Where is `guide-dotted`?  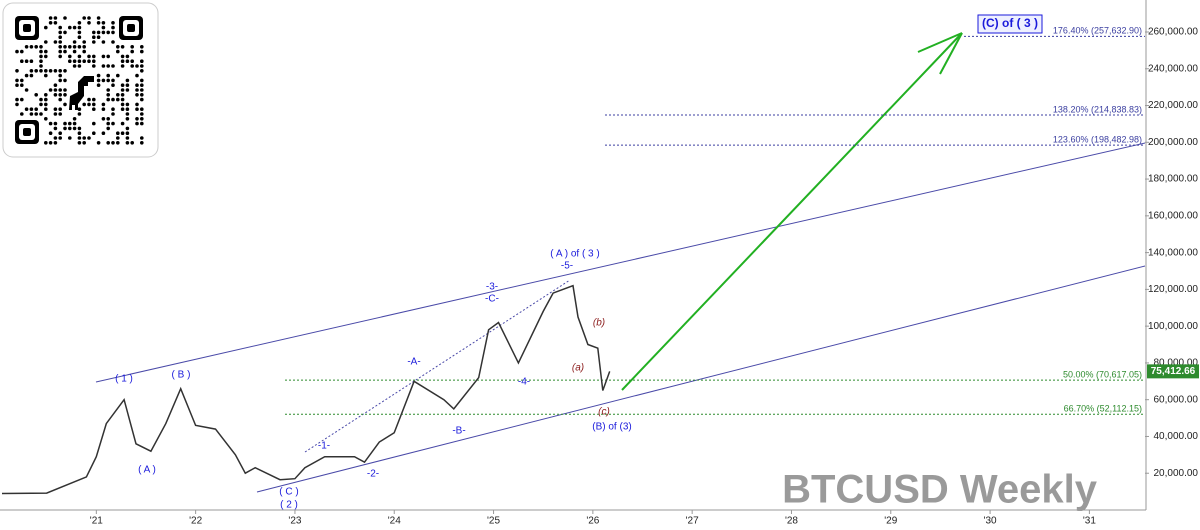 guide-dotted is located at coordinates (437, 366).